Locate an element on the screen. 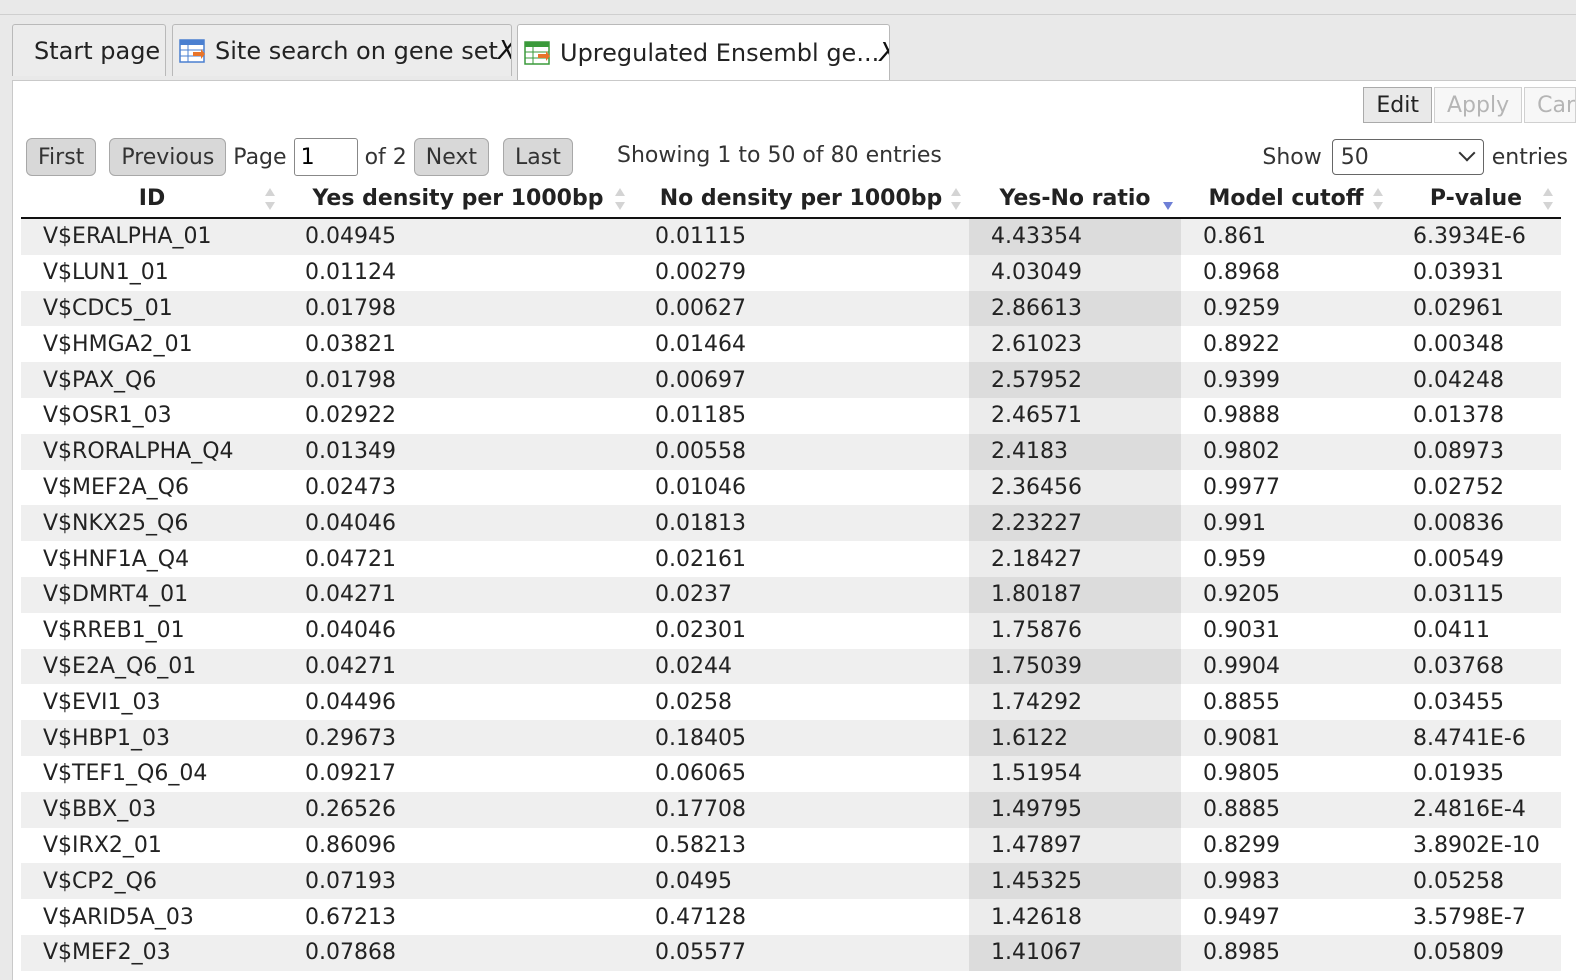 The width and height of the screenshot is (1576, 980). cell-p-value: 0.03931 is located at coordinates (1476, 272).